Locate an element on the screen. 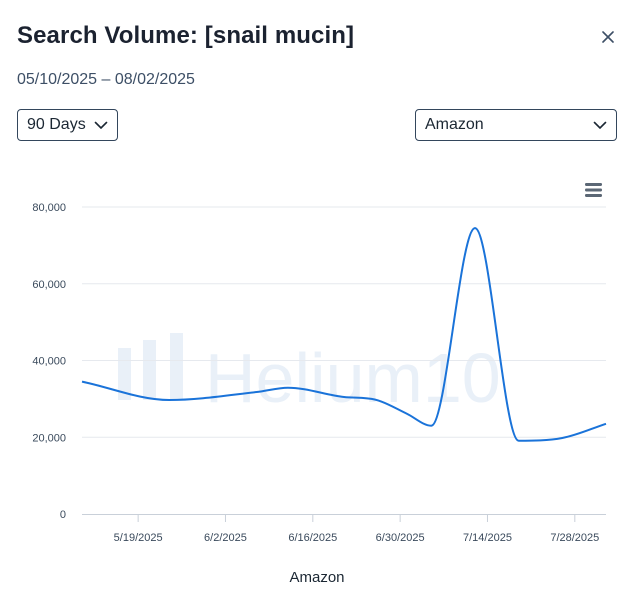 The image size is (639, 593). x-tick-label: 6/16/2025 is located at coordinates (312, 538).